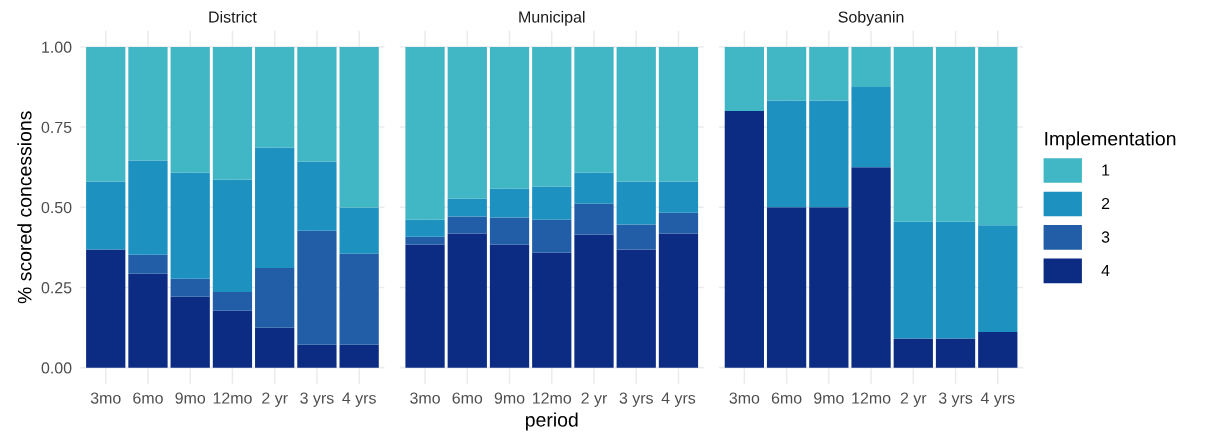 The height and width of the screenshot is (441, 1218). I want to click on y-tick-label: 0.75, so click(56, 127).